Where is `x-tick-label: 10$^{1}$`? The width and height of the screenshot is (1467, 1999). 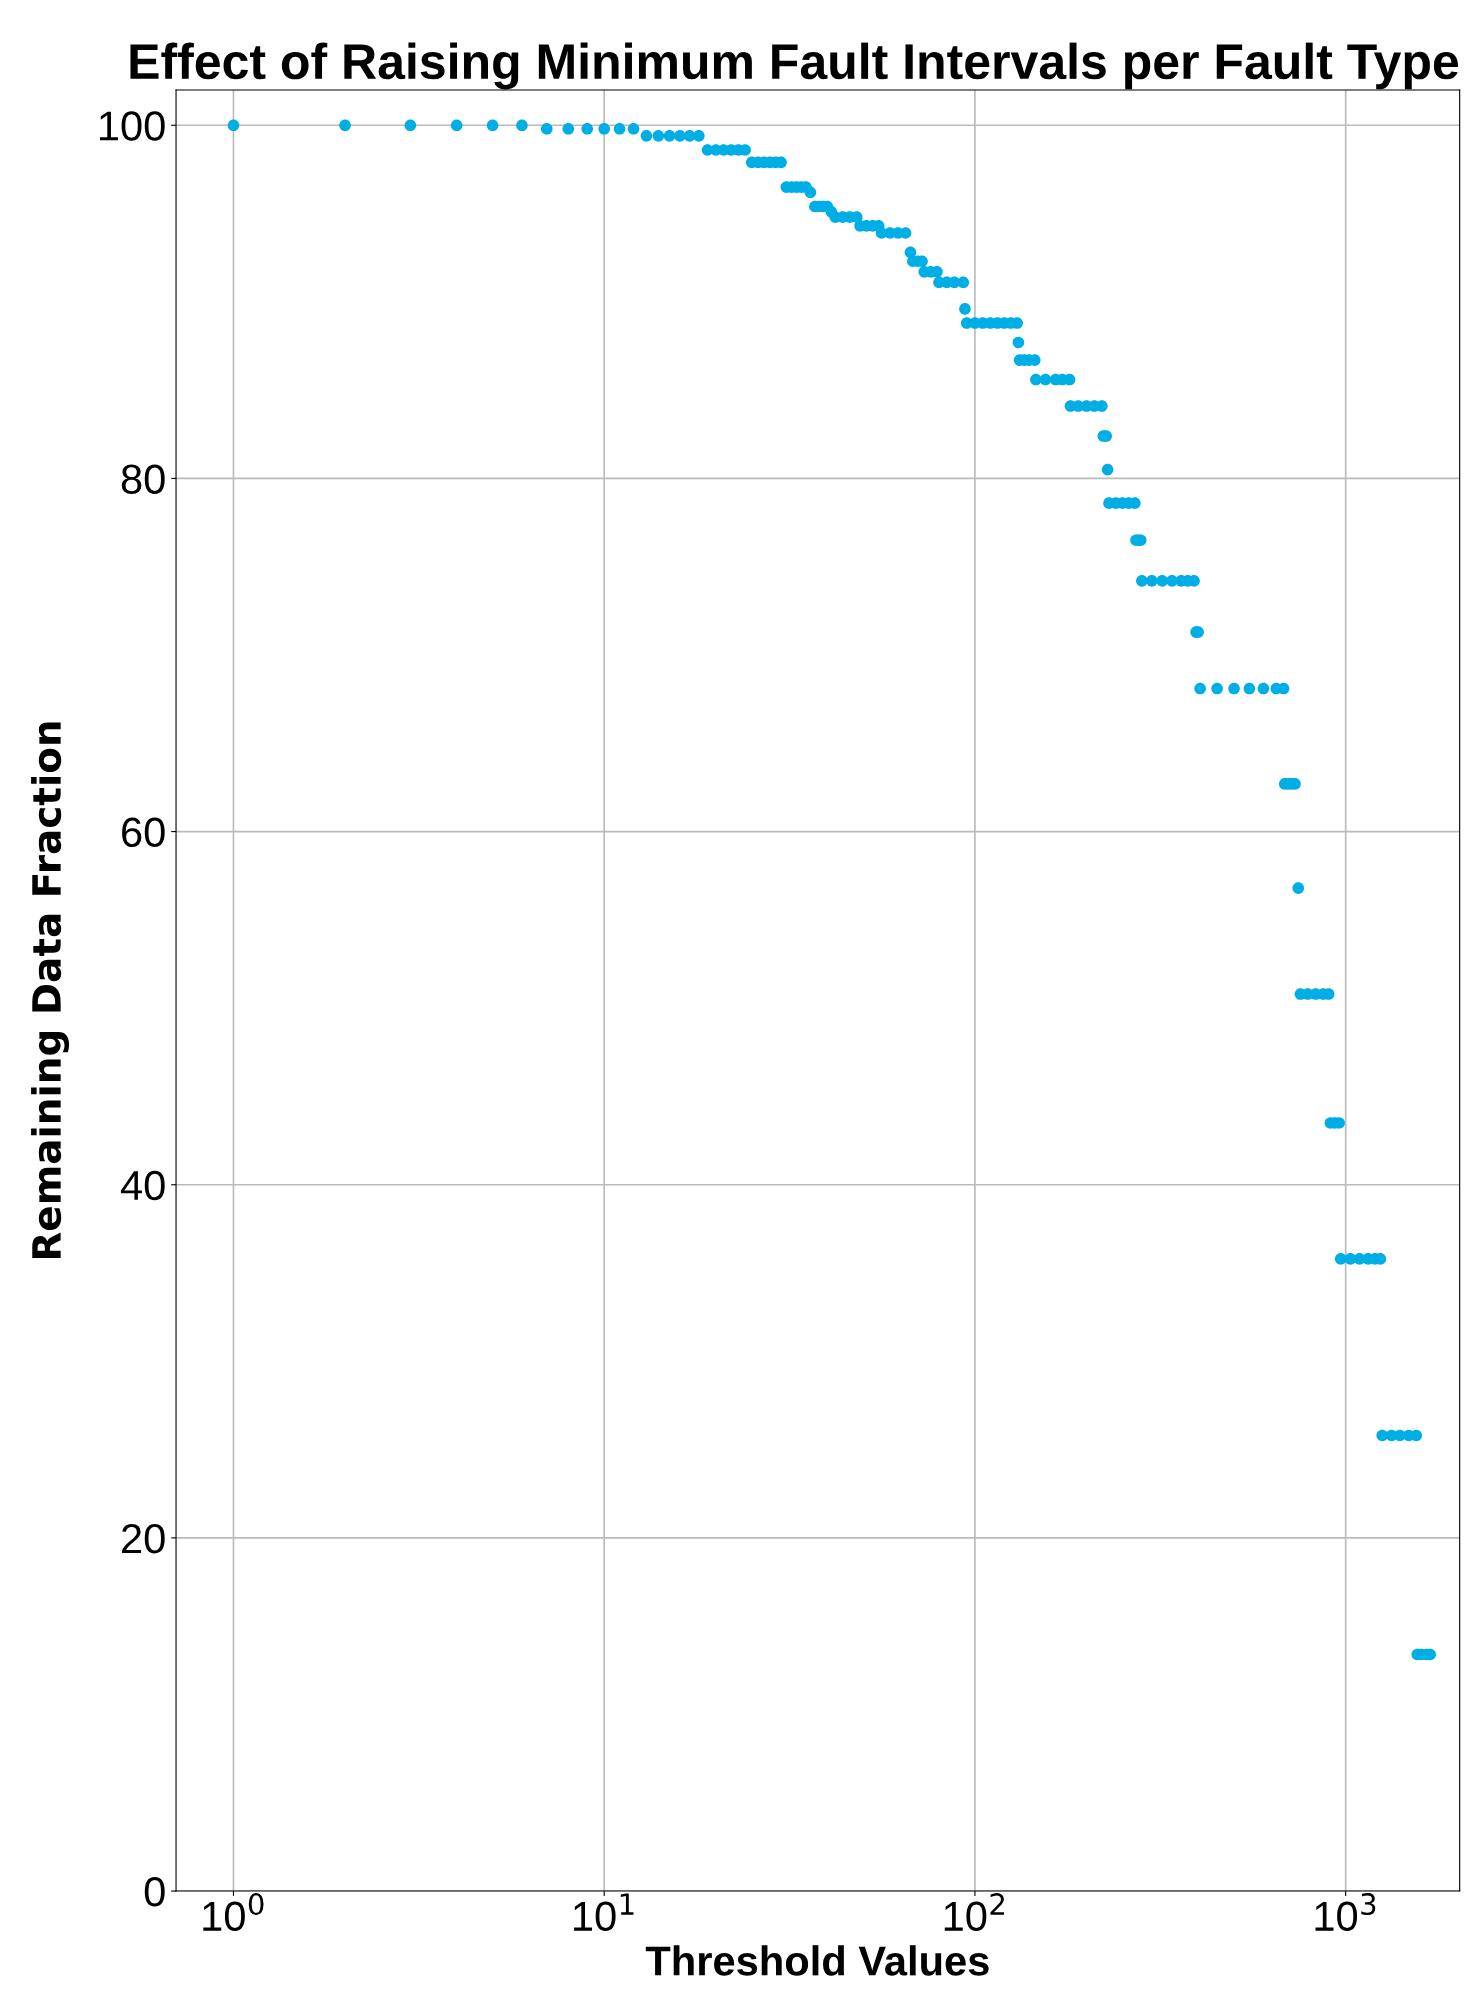
x-tick-label: 10$^{1}$ is located at coordinates (604, 1912).